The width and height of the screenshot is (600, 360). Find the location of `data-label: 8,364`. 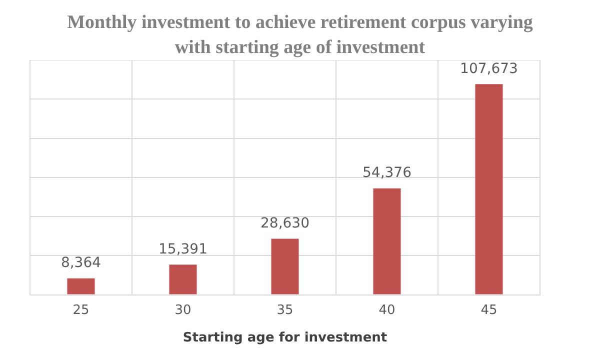

data-label: 8,364 is located at coordinates (81, 263).